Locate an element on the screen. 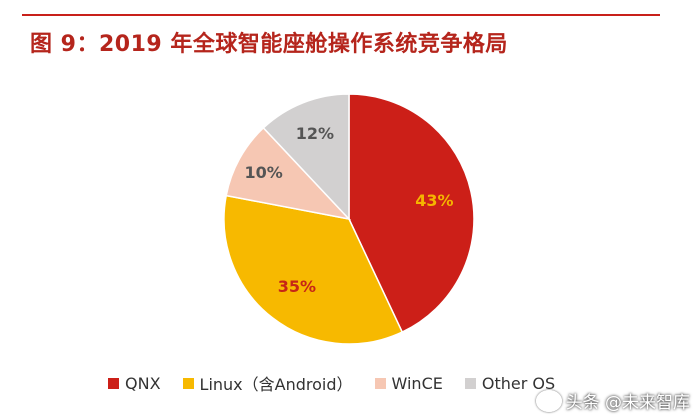  pie-slice-labels: 43% 35% 10% 12% is located at coordinates (348, 210).